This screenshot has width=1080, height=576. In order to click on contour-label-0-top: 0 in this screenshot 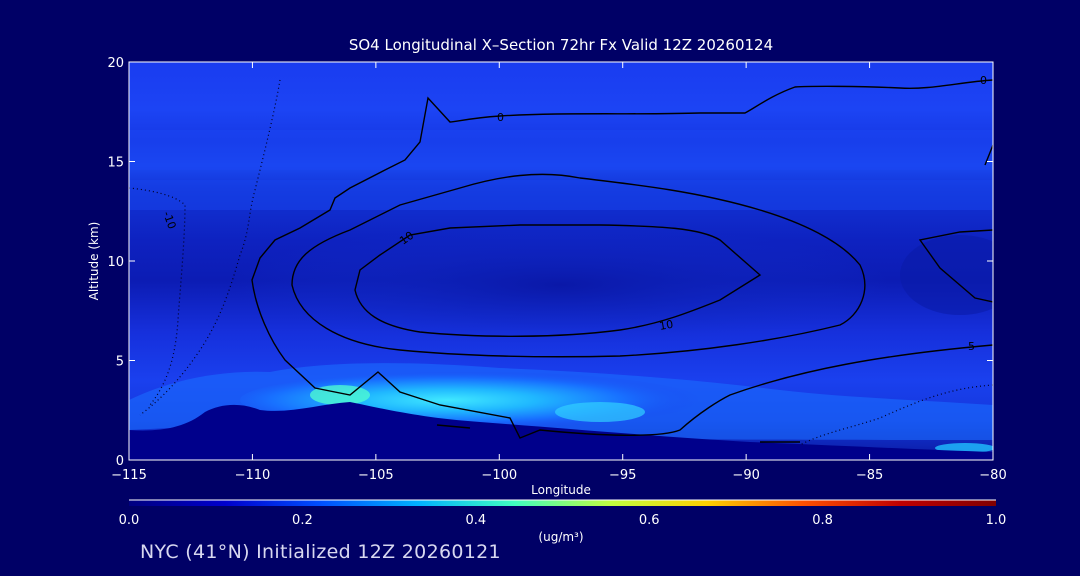, I will do `click(500, 117)`.